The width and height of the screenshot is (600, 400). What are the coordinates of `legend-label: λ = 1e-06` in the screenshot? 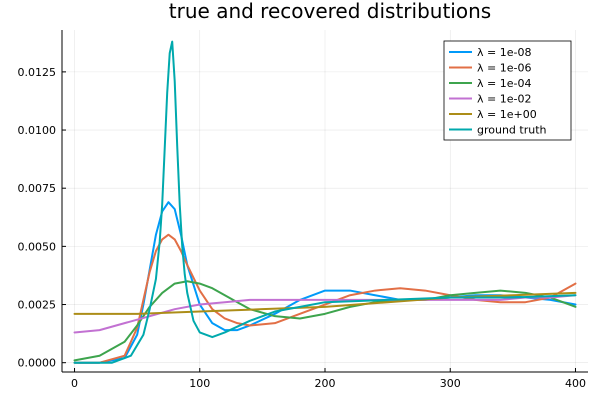 It's located at (504, 68).